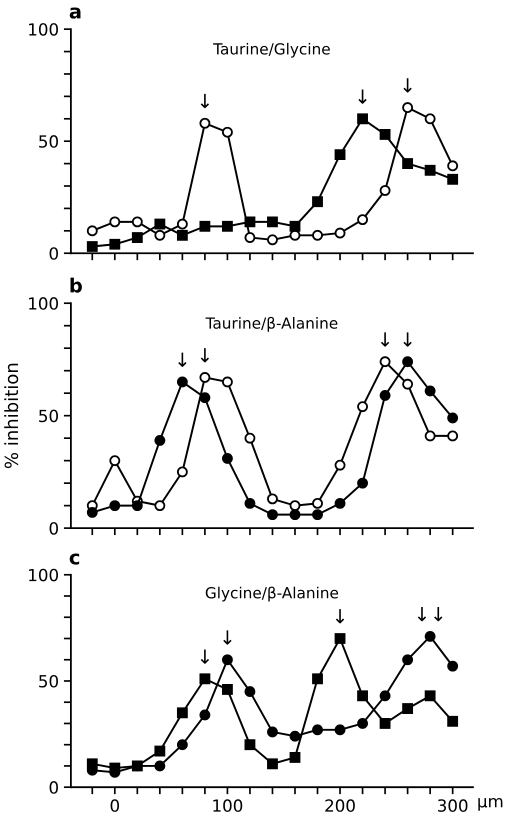 This screenshot has height=833, width=529. Describe the element at coordinates (340, 805) in the screenshot. I see `x-tick-label: 200` at that location.